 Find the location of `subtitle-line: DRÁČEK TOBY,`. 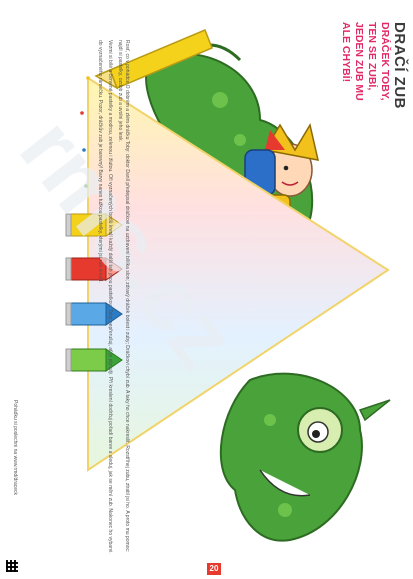

subtitle-line: DRÁČEK TOBY, is located at coordinates (385, 61).